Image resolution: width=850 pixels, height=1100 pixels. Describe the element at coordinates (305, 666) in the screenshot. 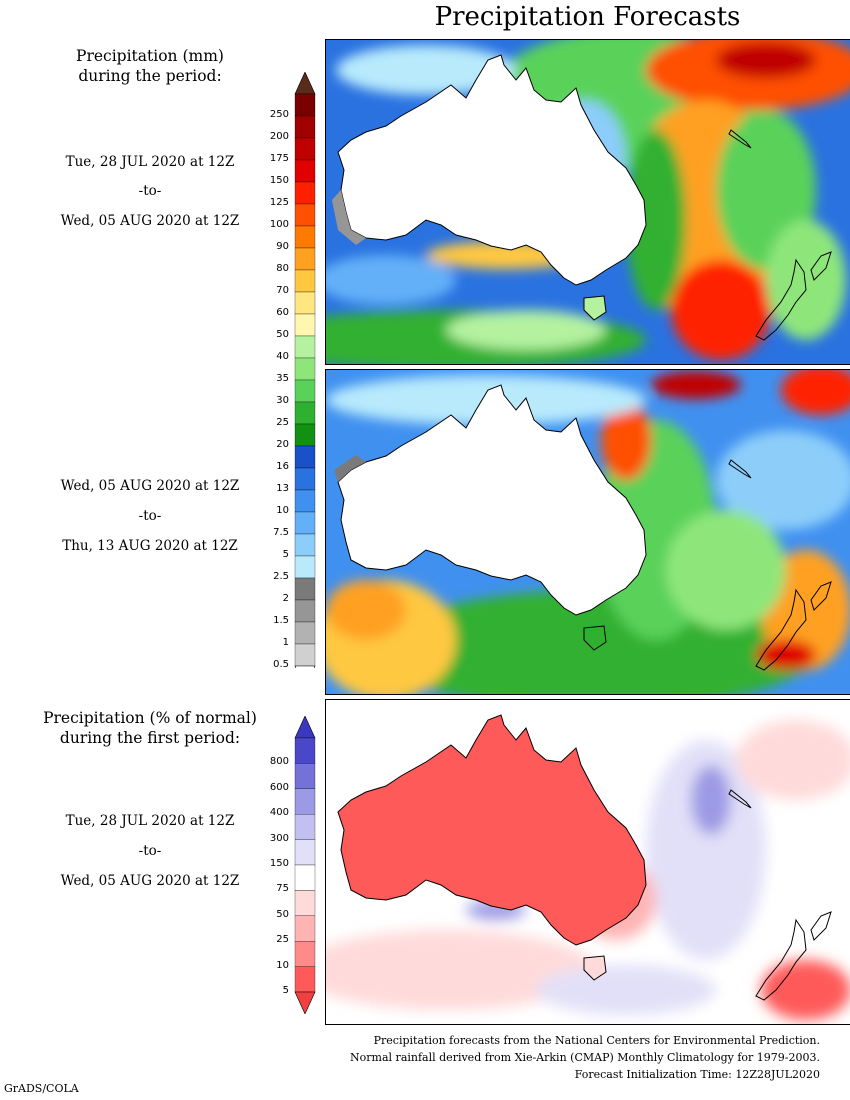

I see `precip-colorbar-bottom-arrow` at that location.